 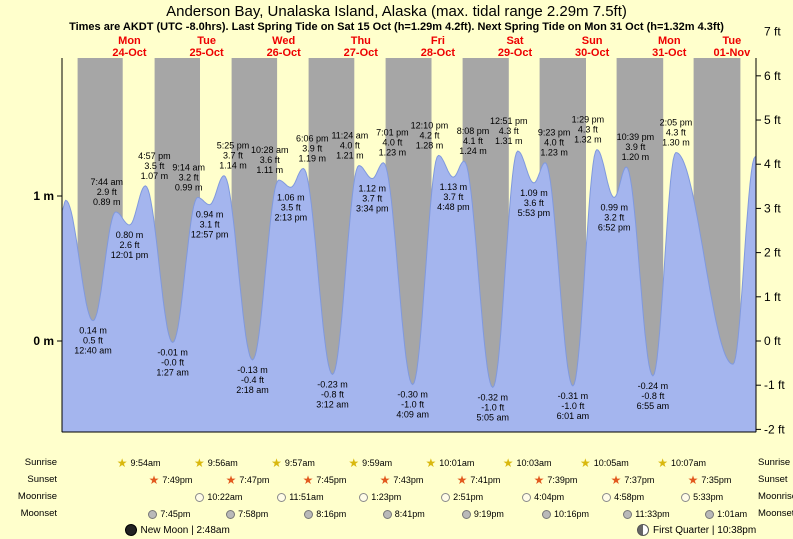 What do you see at coordinates (438, 41) in the screenshot?
I see `day-header-name: Fri` at bounding box center [438, 41].